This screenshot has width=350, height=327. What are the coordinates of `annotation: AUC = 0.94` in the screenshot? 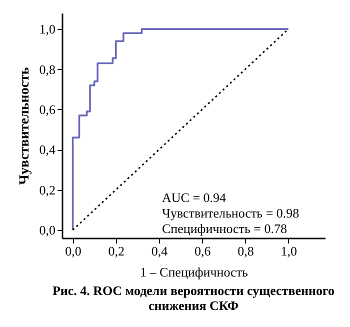 It's located at (194, 197).